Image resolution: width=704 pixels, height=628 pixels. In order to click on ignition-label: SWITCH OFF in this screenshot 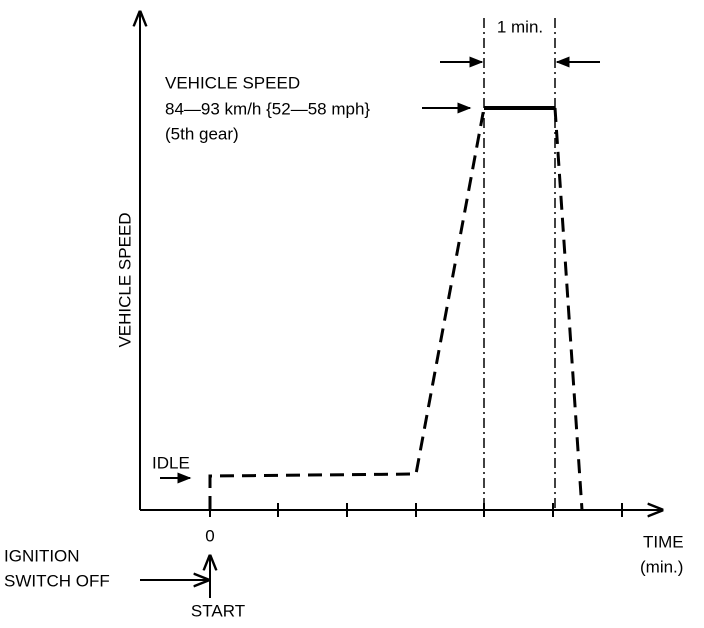, I will do `click(57, 580)`.